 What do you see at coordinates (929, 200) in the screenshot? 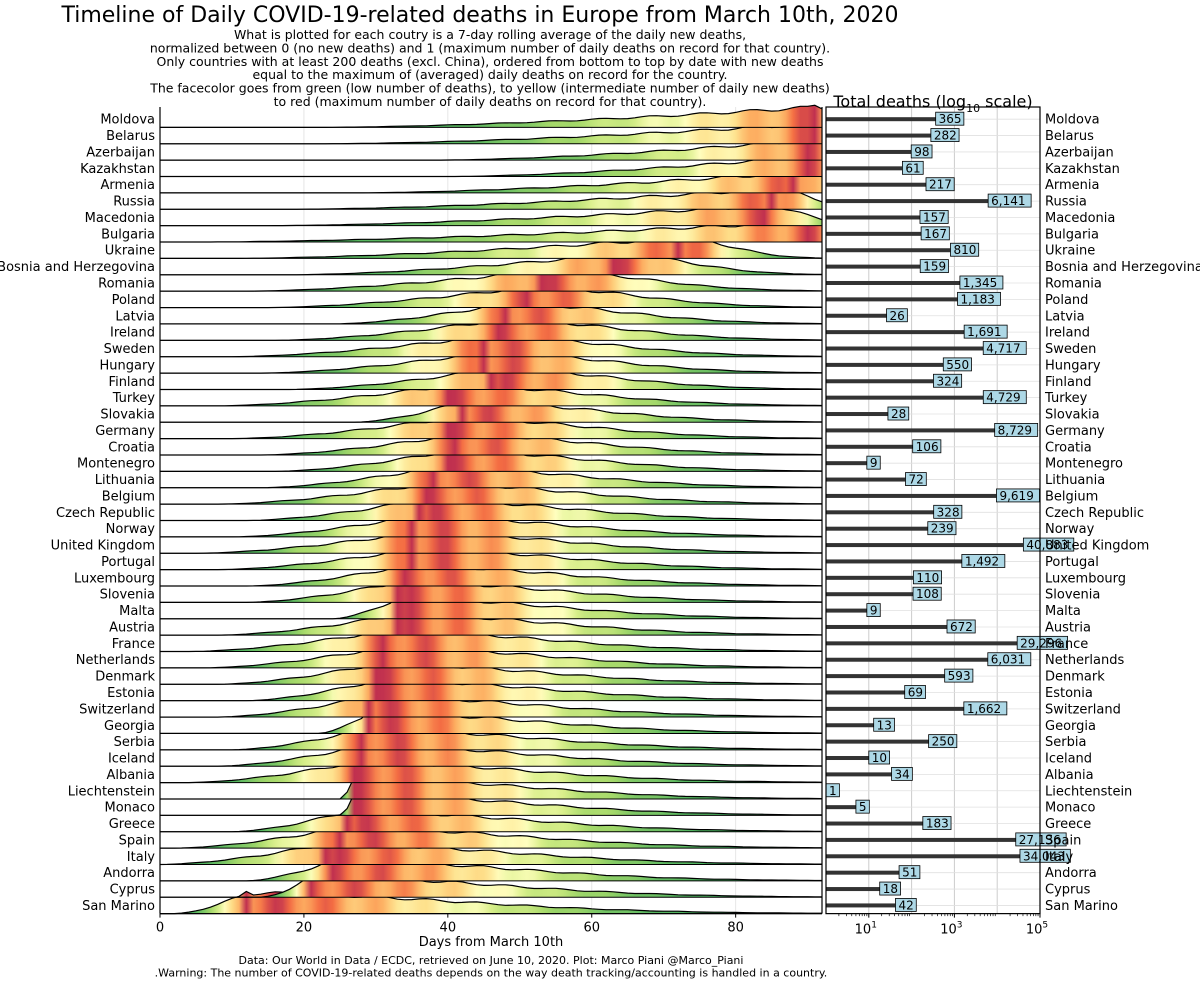
I see `bar-russia: 6,141` at bounding box center [929, 200].